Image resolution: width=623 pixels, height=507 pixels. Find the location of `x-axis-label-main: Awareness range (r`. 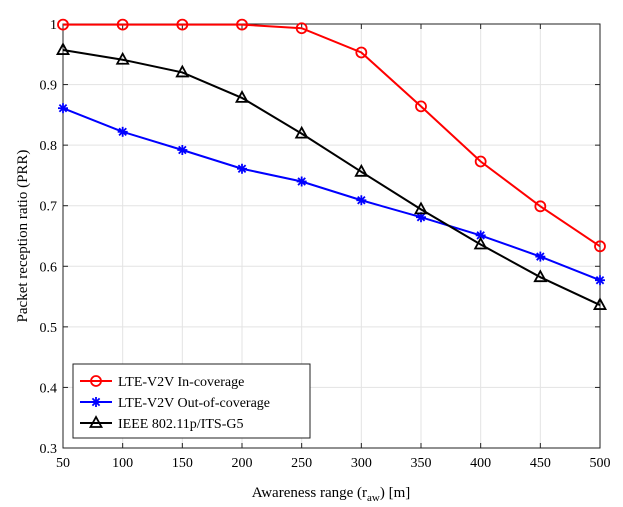

x-axis-label-main: Awareness range (r is located at coordinates (309, 493).